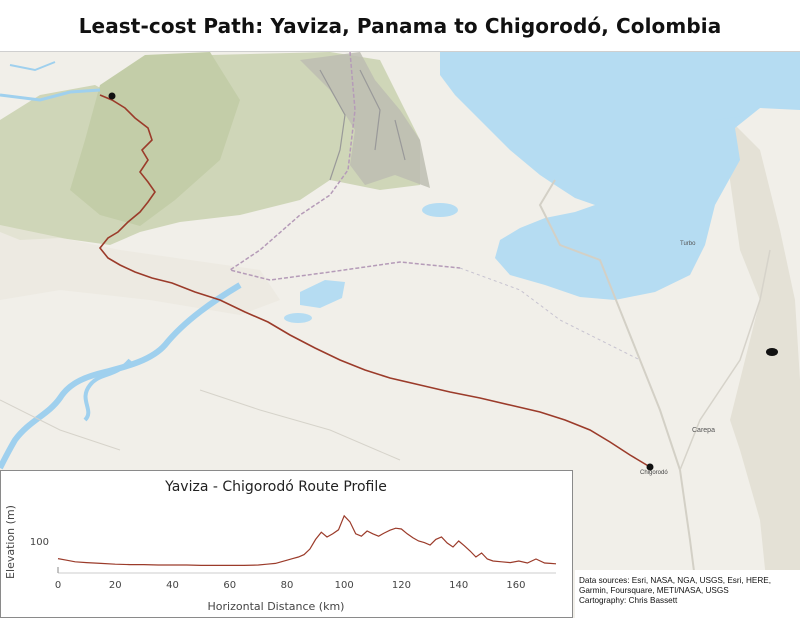  I want to click on x-tick-label: 20, so click(115, 585).